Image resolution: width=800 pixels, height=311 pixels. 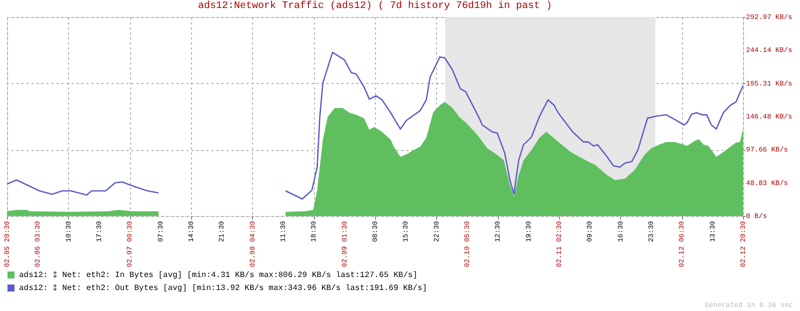 What do you see at coordinates (375, 6) in the screenshot?
I see `chart-title: ads12:Network Traffic (ads12) ( 7d history 76d19h in past )` at bounding box center [375, 6].